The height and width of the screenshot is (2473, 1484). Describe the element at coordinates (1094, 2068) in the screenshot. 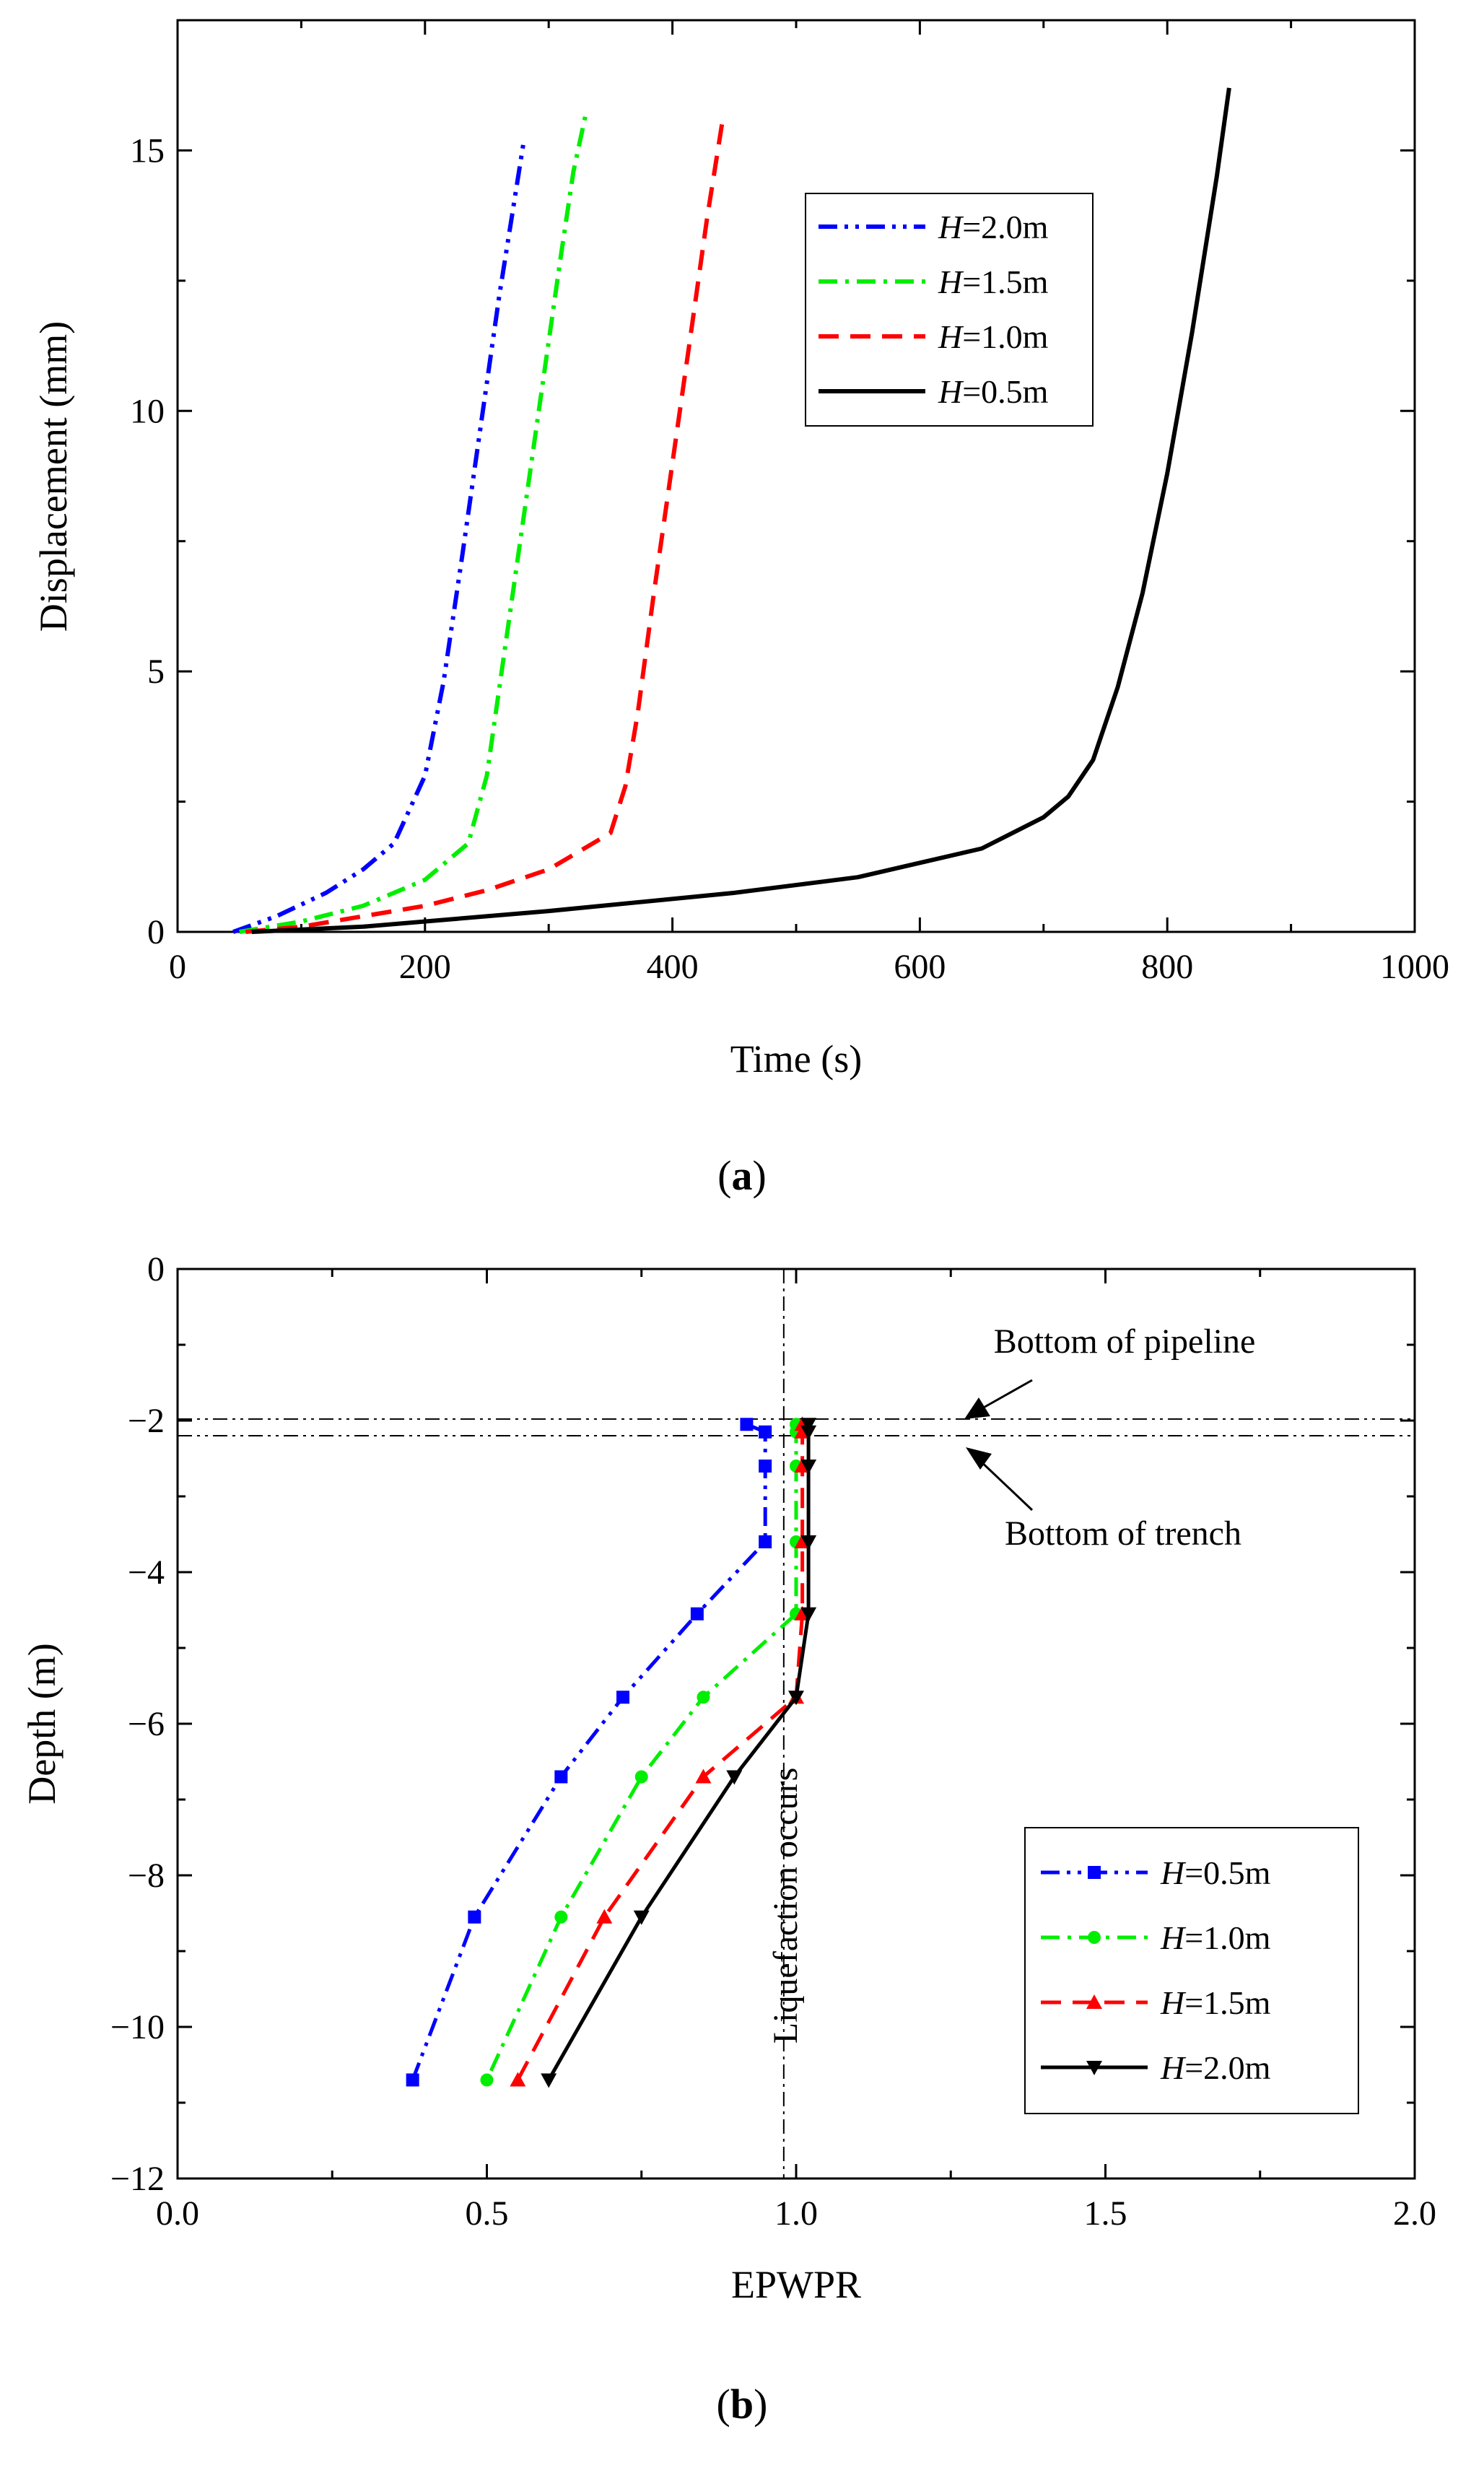

I see `legend-marker-h-2-0m` at that location.